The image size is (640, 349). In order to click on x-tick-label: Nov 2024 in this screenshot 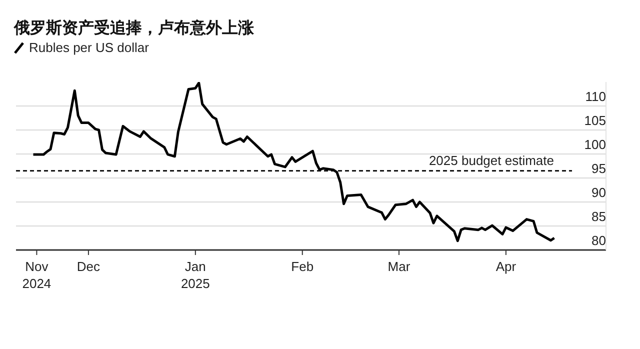, I will do `click(37, 275)`.